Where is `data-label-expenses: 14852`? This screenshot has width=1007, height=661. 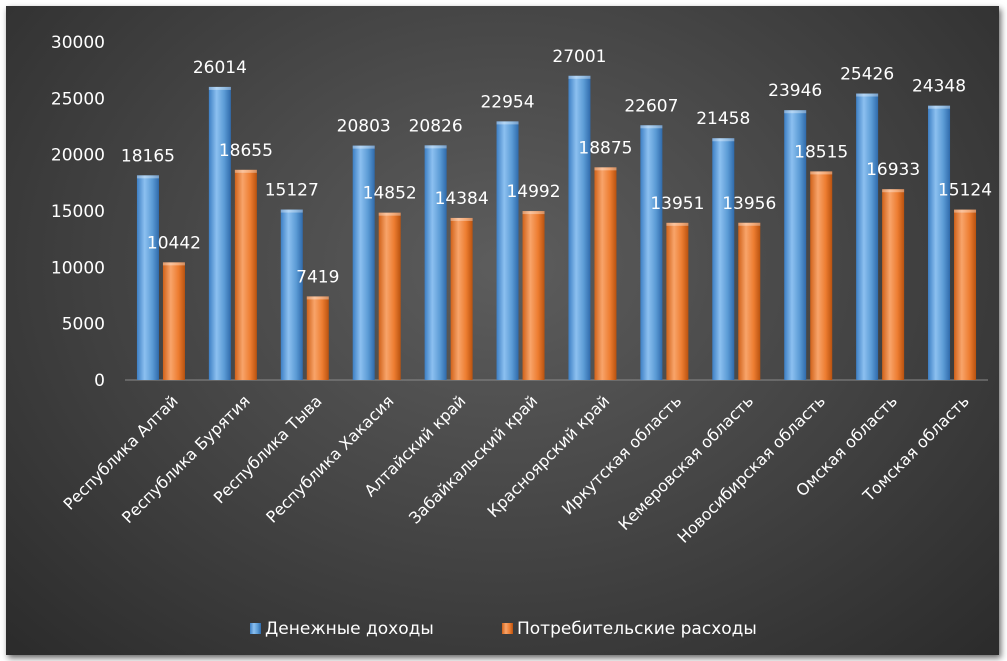 data-label-expenses: 14852 is located at coordinates (390, 194).